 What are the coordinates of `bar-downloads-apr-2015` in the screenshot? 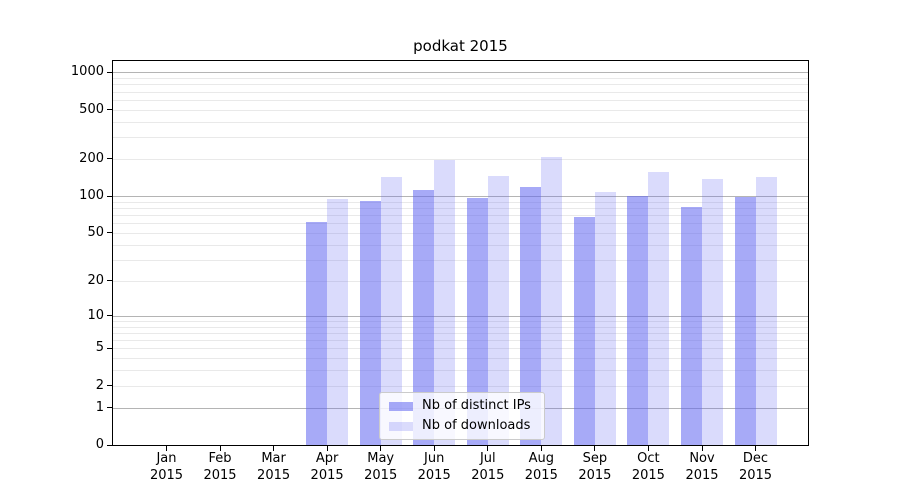 It's located at (338, 322).